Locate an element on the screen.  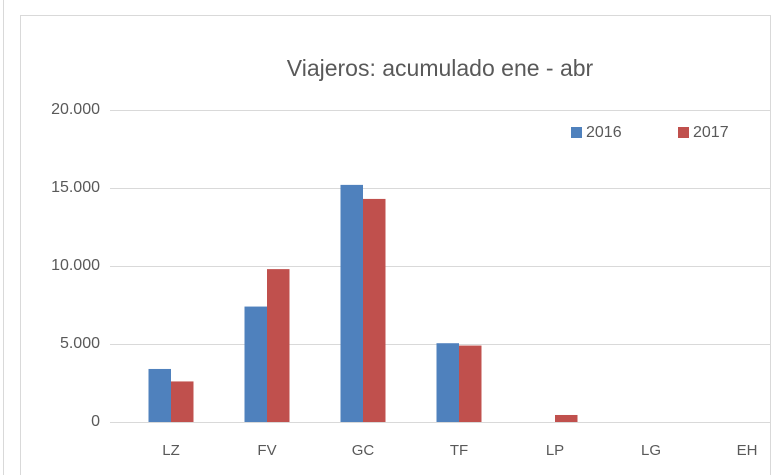
legend-label: 2017 is located at coordinates (711, 132).